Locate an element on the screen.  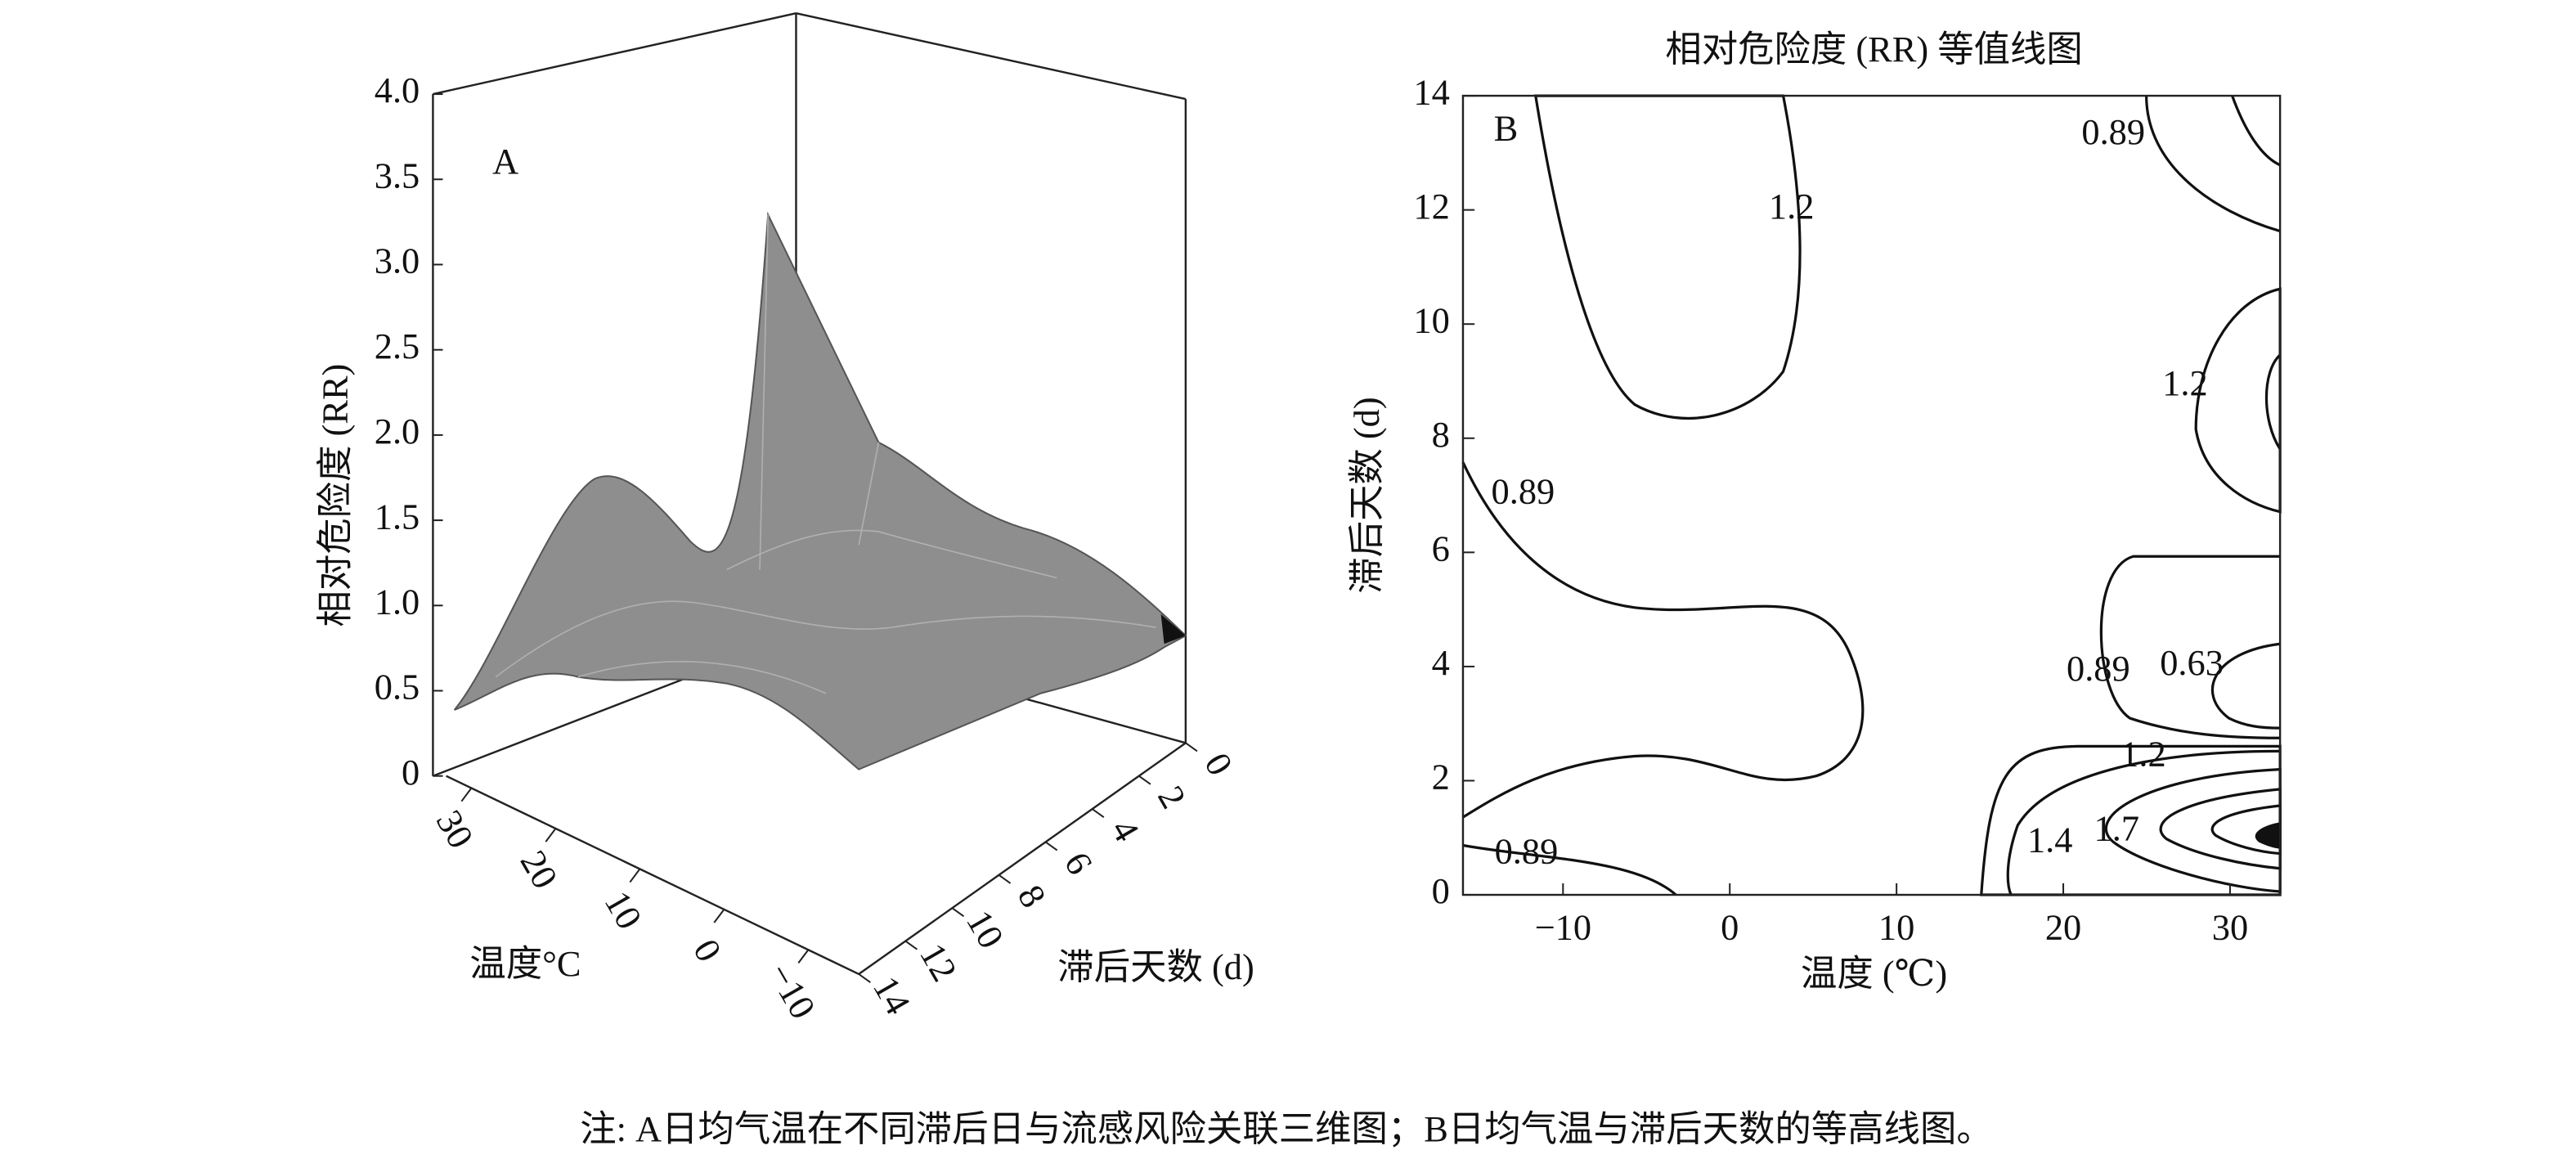
z-tick-label: 1.0 is located at coordinates (397, 601).